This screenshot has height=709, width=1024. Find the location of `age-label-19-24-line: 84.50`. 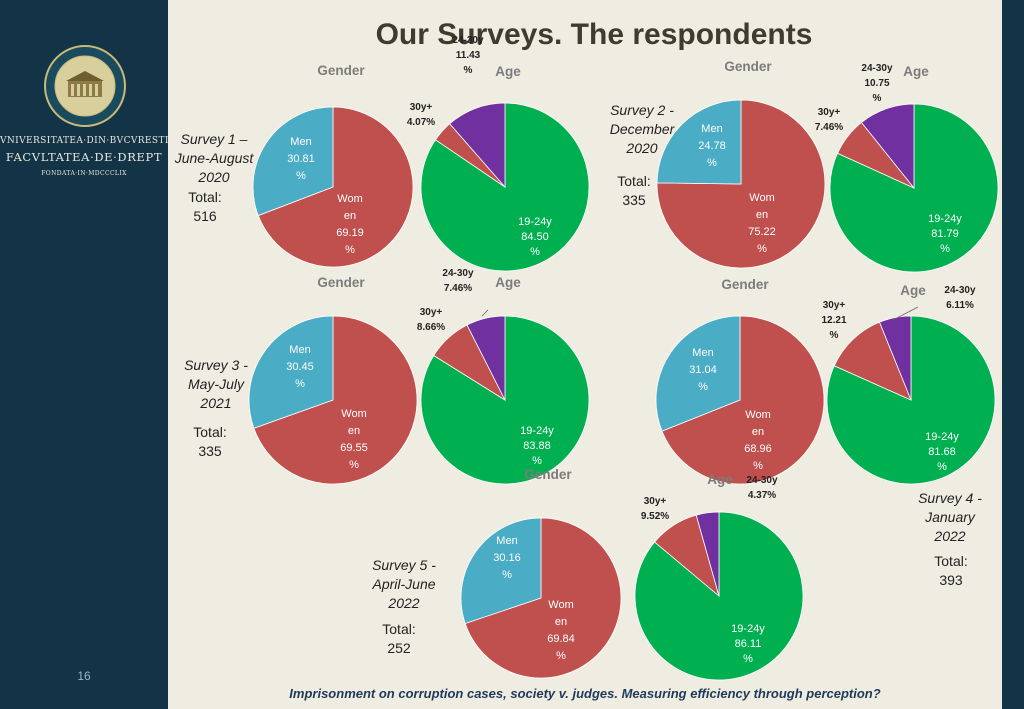

age-label-19-24-line: 84.50 is located at coordinates (535, 237).